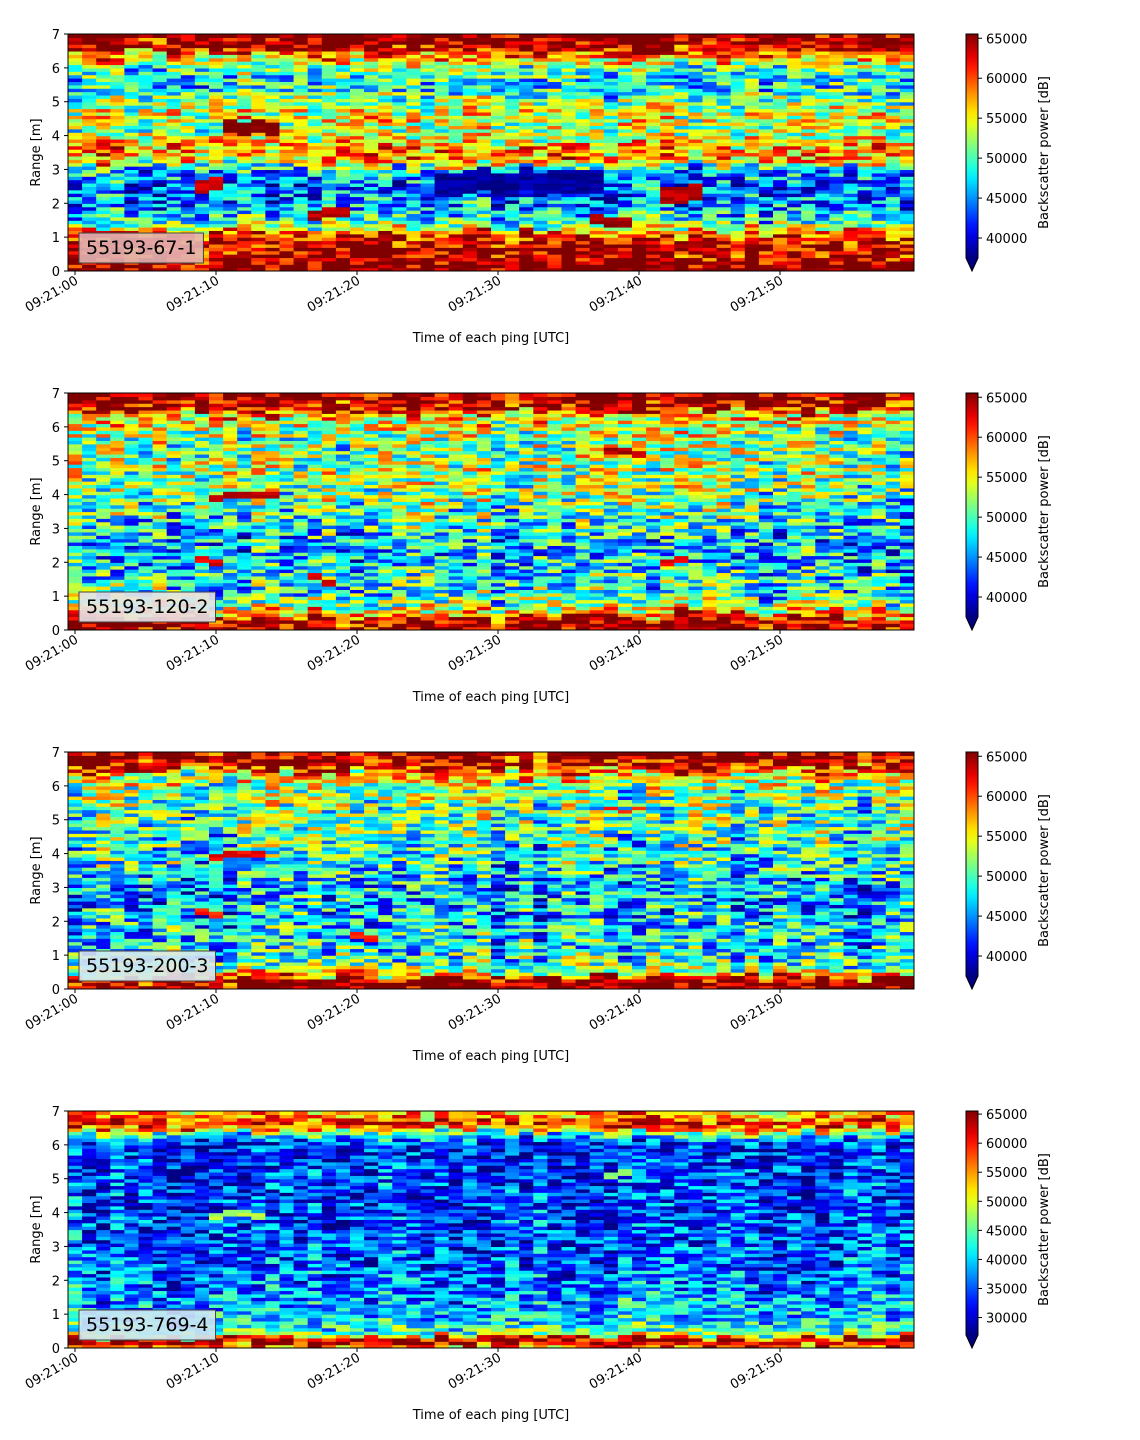  I want to click on colorbar-tick-label: 55000, so click(1006, 119).